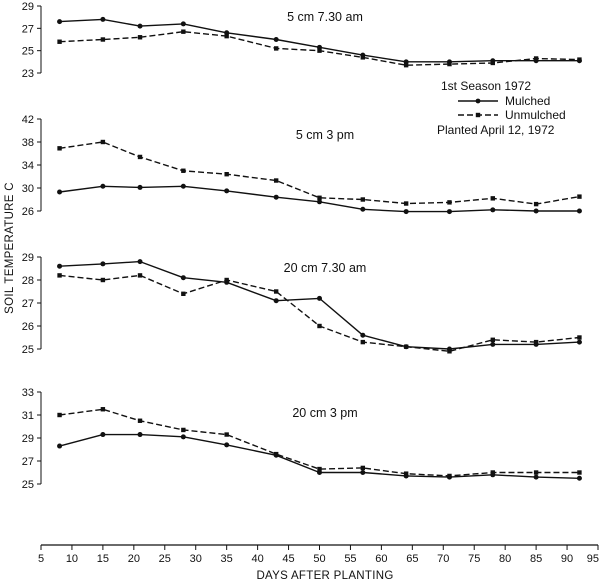  Describe the element at coordinates (474, 559) in the screenshot. I see `x-tick-label: 75` at that location.